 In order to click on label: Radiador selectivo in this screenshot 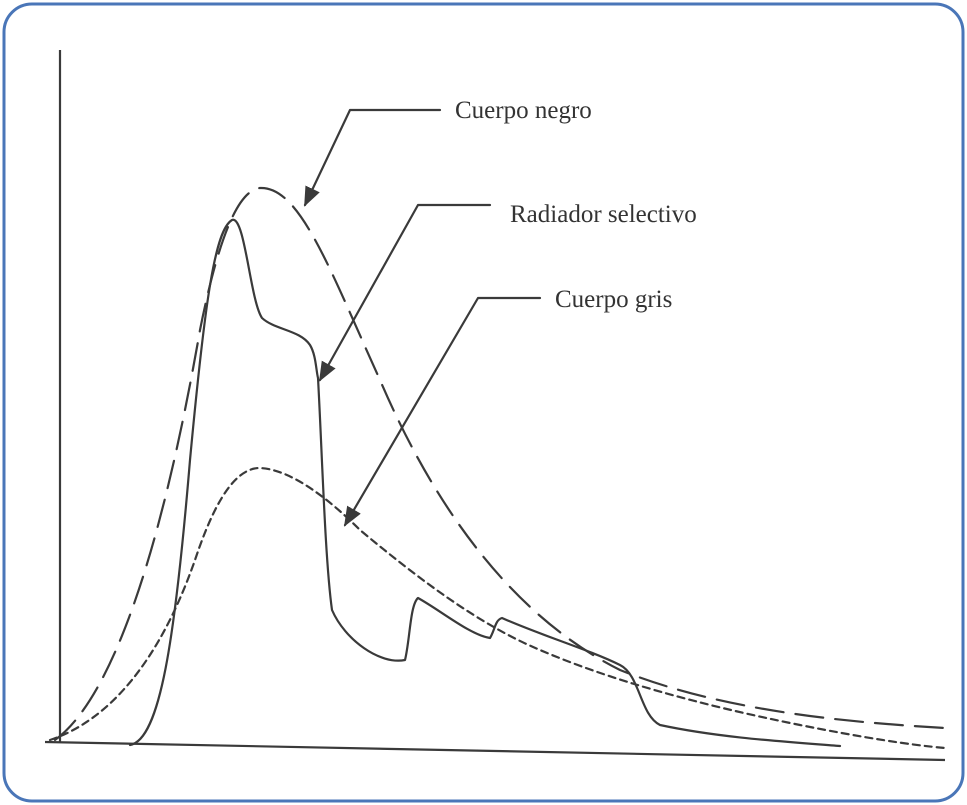, I will do `click(603, 214)`.